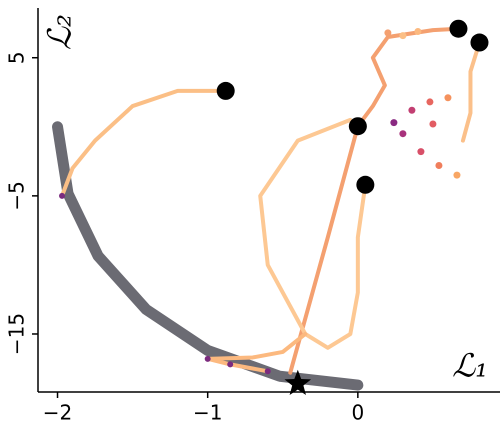 This screenshot has height=438, width=502. What do you see at coordinates (207, 413) in the screenshot?
I see `x-tick-label: −1` at bounding box center [207, 413].